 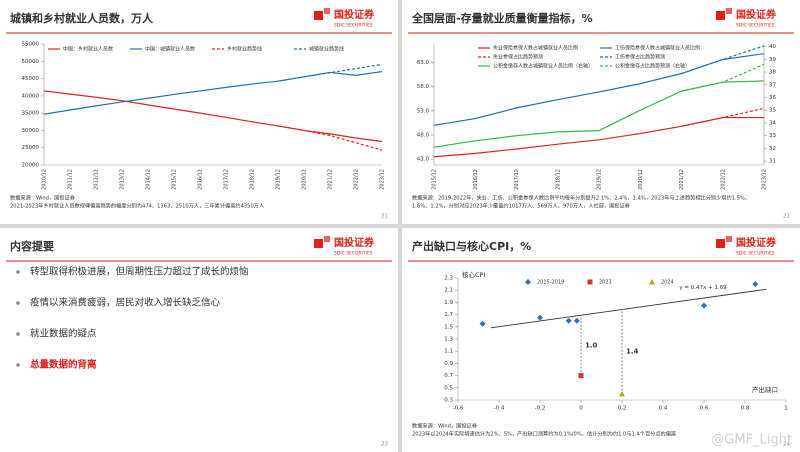 What do you see at coordinates (31, 131) in the screenshot?
I see `y-tick-label: 30000` at bounding box center [31, 131].